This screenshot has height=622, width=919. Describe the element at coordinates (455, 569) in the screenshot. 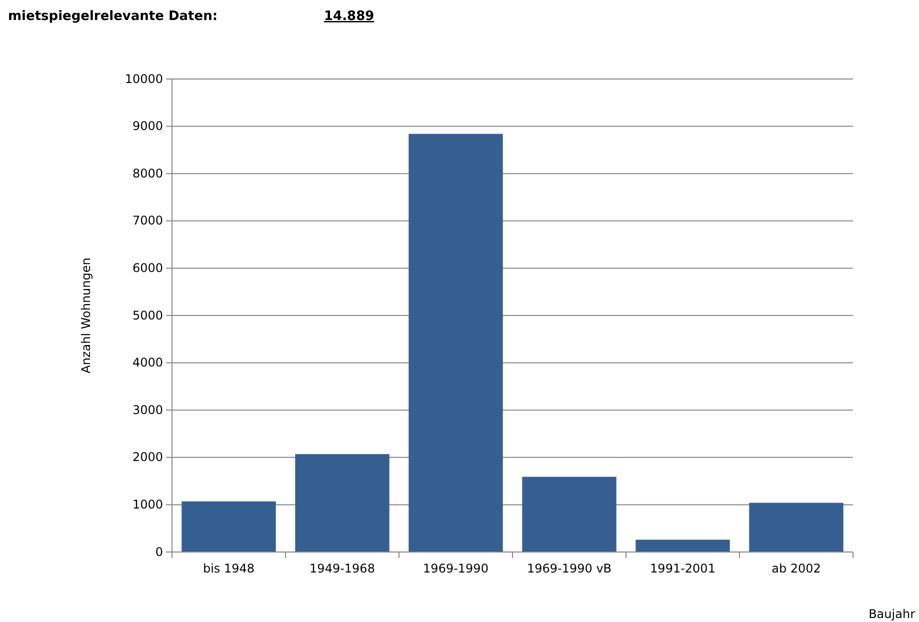

I see `x-tick-label: 1969-1990` at that location.